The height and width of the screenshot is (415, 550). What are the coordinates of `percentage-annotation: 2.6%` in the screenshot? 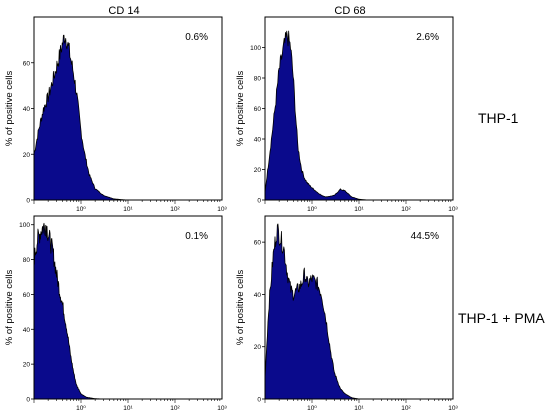 It's located at (427, 37).